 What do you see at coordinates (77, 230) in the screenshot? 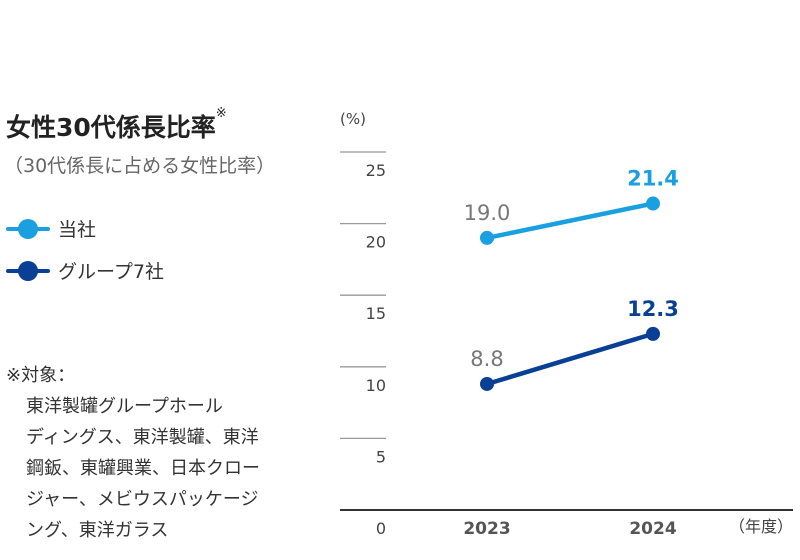
I see `legend-label: 当社` at bounding box center [77, 230].